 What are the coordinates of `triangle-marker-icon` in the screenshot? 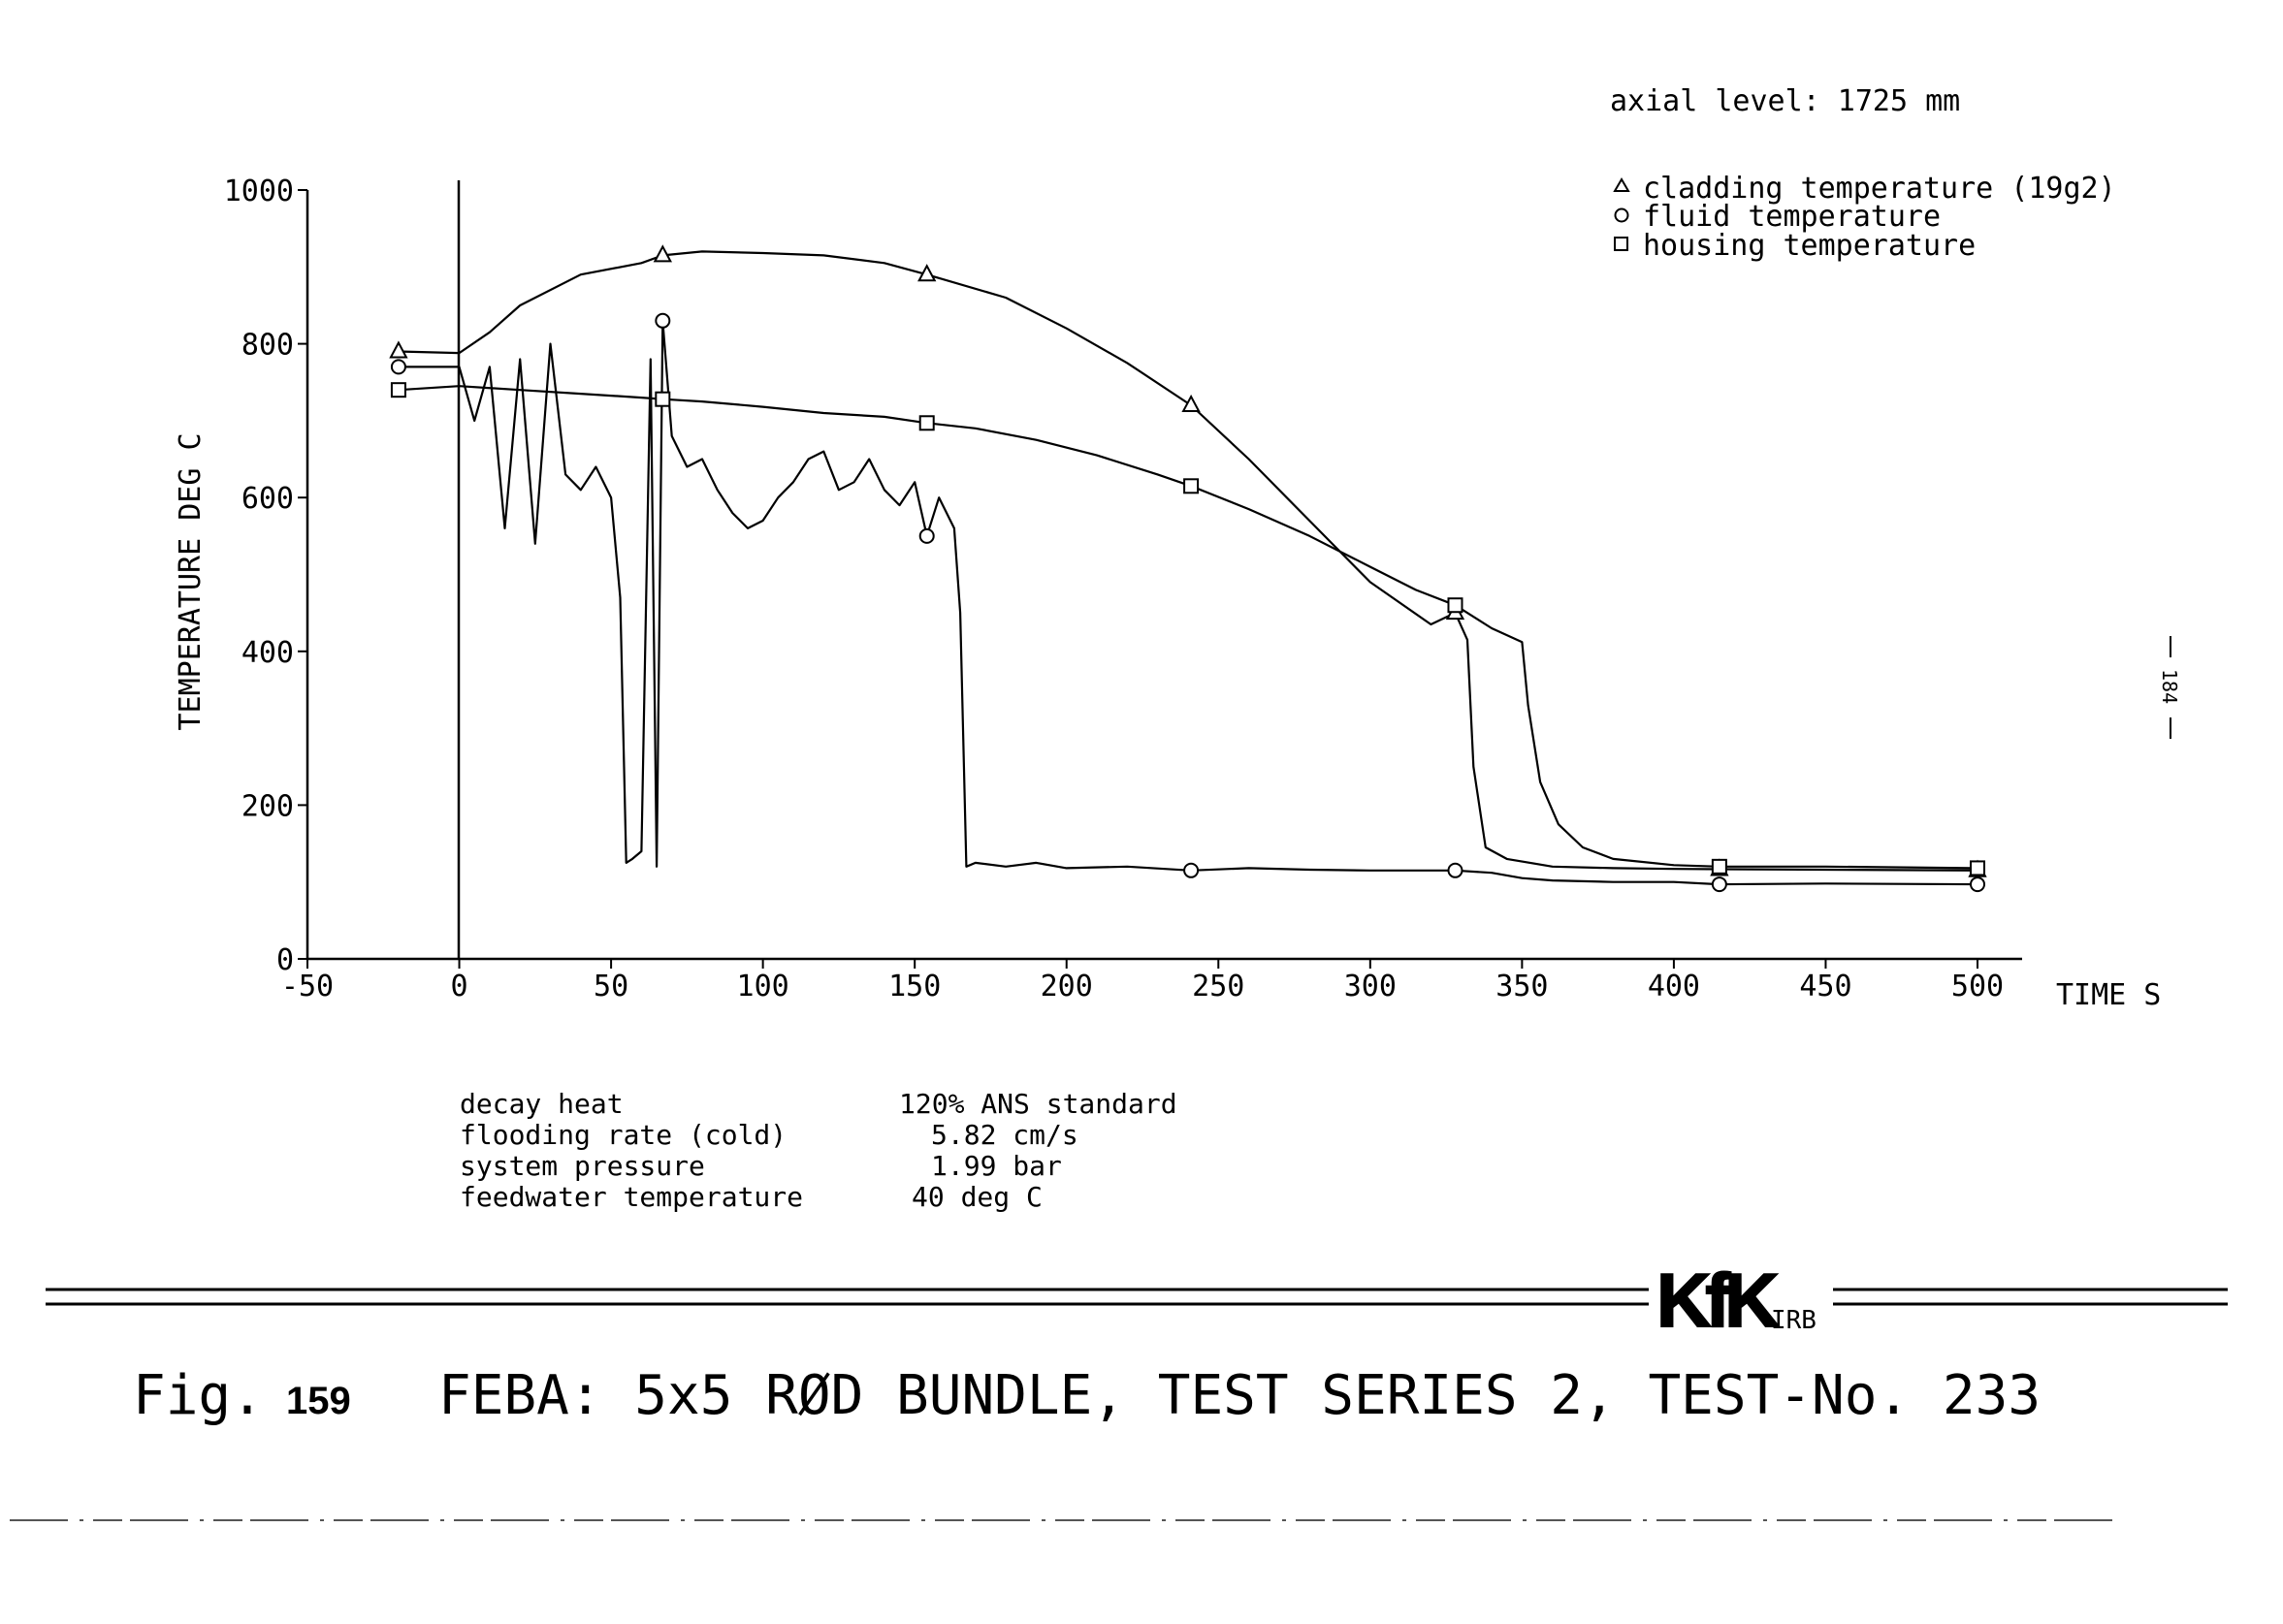 It's located at (1621, 185).